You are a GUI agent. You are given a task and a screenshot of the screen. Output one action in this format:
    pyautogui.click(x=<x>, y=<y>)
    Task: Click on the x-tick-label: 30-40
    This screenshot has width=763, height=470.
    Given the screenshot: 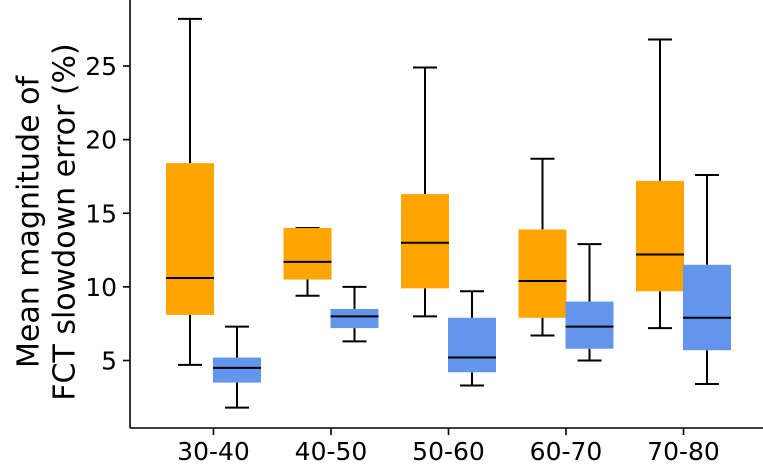 What is the action you would take?
    pyautogui.click(x=213, y=451)
    